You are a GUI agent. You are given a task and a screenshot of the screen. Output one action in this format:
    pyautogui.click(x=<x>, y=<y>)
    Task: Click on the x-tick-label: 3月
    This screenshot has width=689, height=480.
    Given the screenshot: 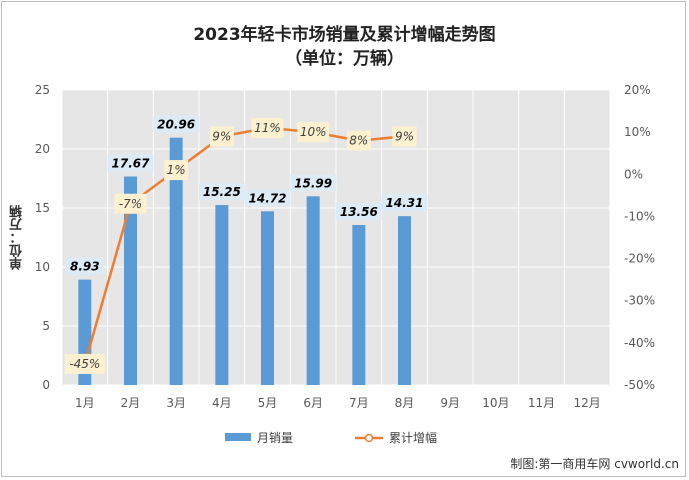 What is the action you would take?
    pyautogui.click(x=176, y=403)
    